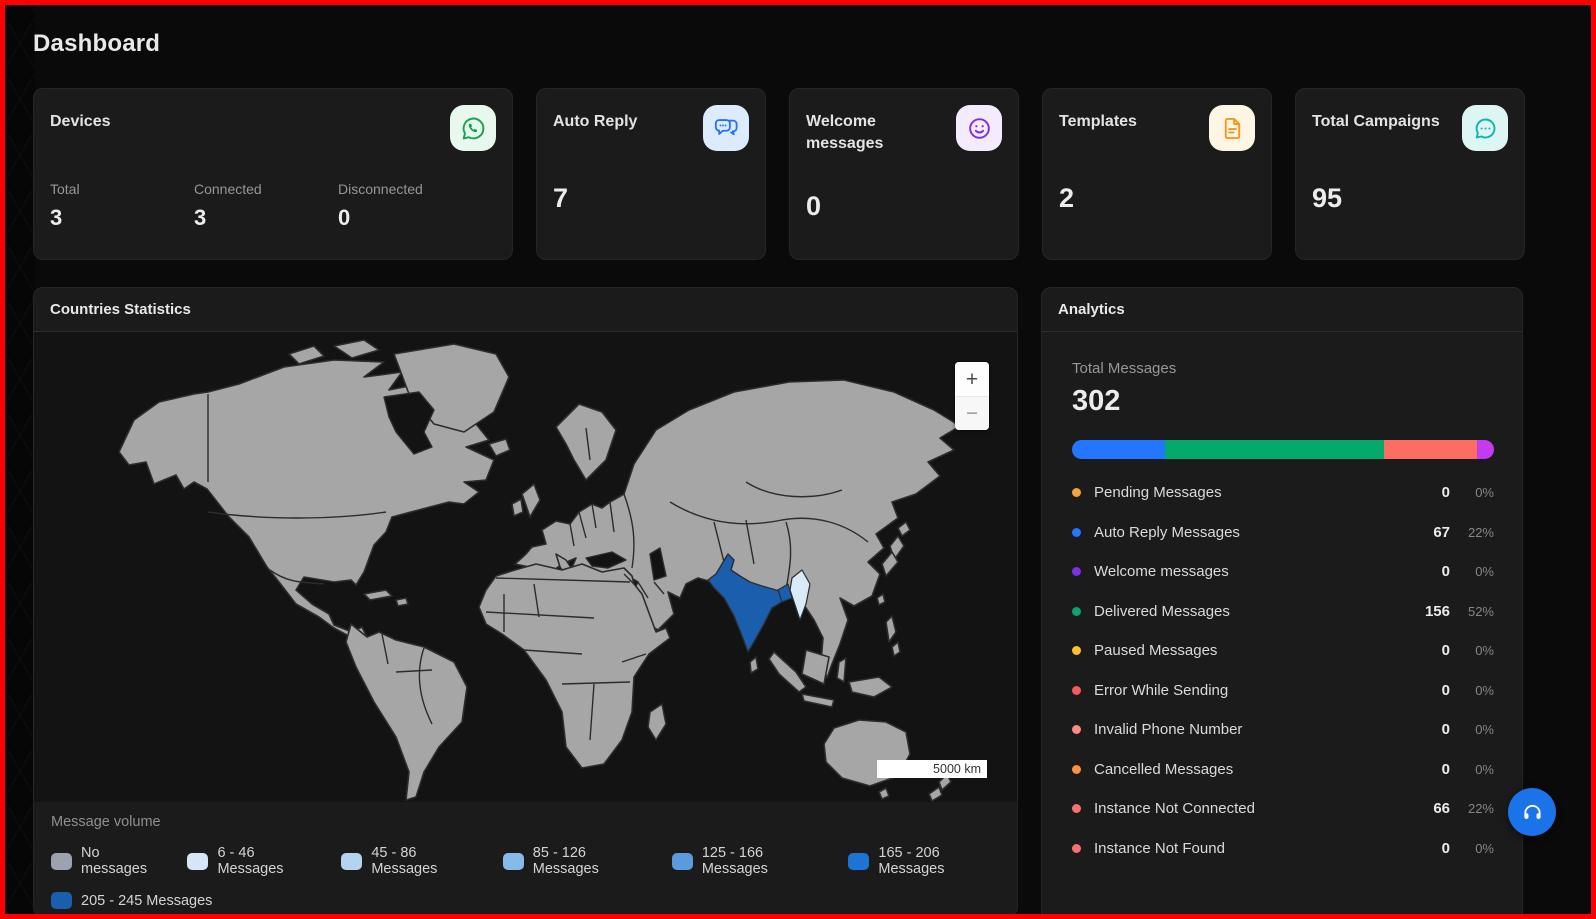  Describe the element at coordinates (800, 595) in the screenshot. I see `map-country-myanmar` at that location.